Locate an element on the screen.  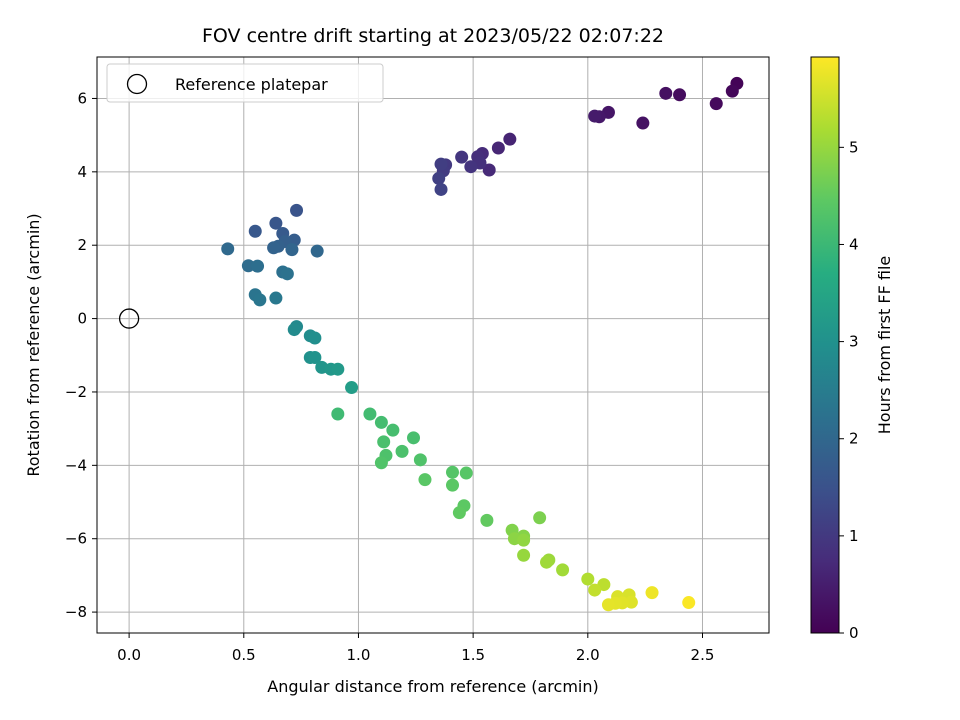
y-tick-label: −4 is located at coordinates (76, 465).